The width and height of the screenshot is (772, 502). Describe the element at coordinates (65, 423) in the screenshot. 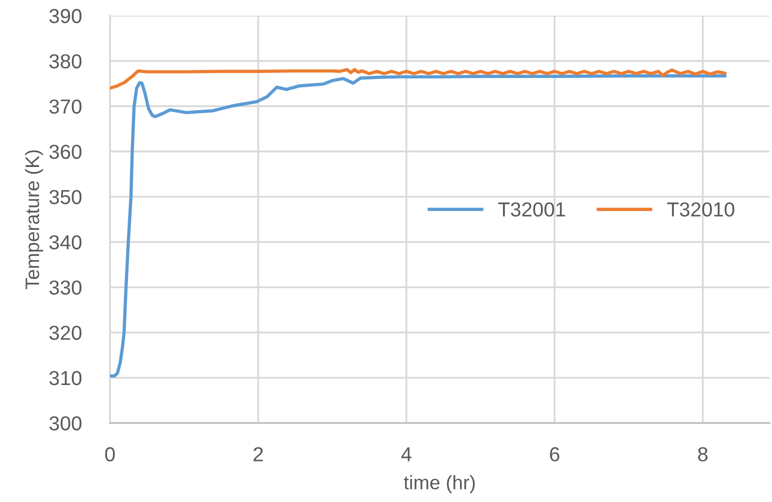

I see `y-tick-label: 300` at that location.